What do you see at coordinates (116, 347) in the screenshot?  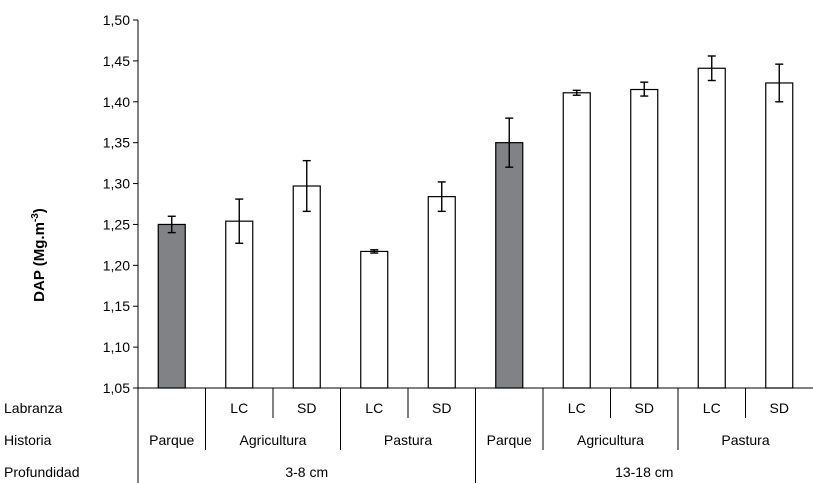 I see `y-tick-label: 1,10` at bounding box center [116, 347].